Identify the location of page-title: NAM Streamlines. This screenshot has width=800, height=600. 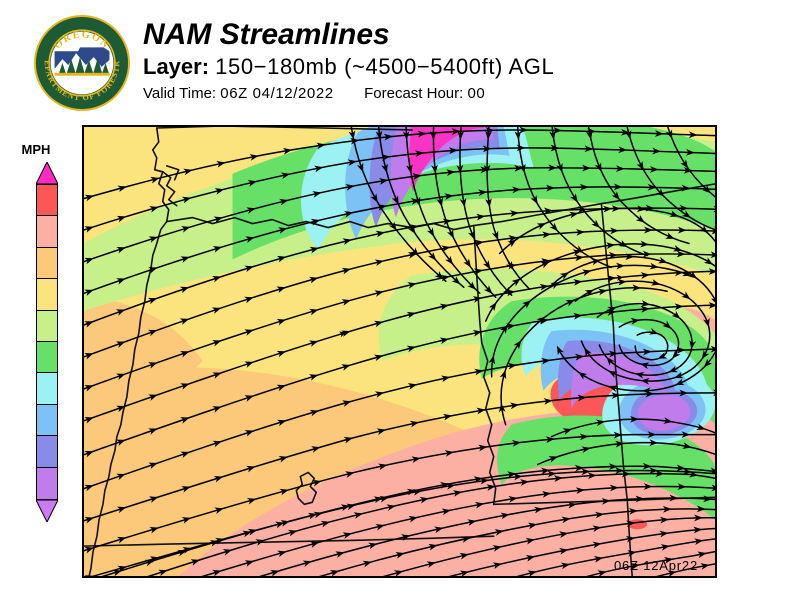
(266, 34).